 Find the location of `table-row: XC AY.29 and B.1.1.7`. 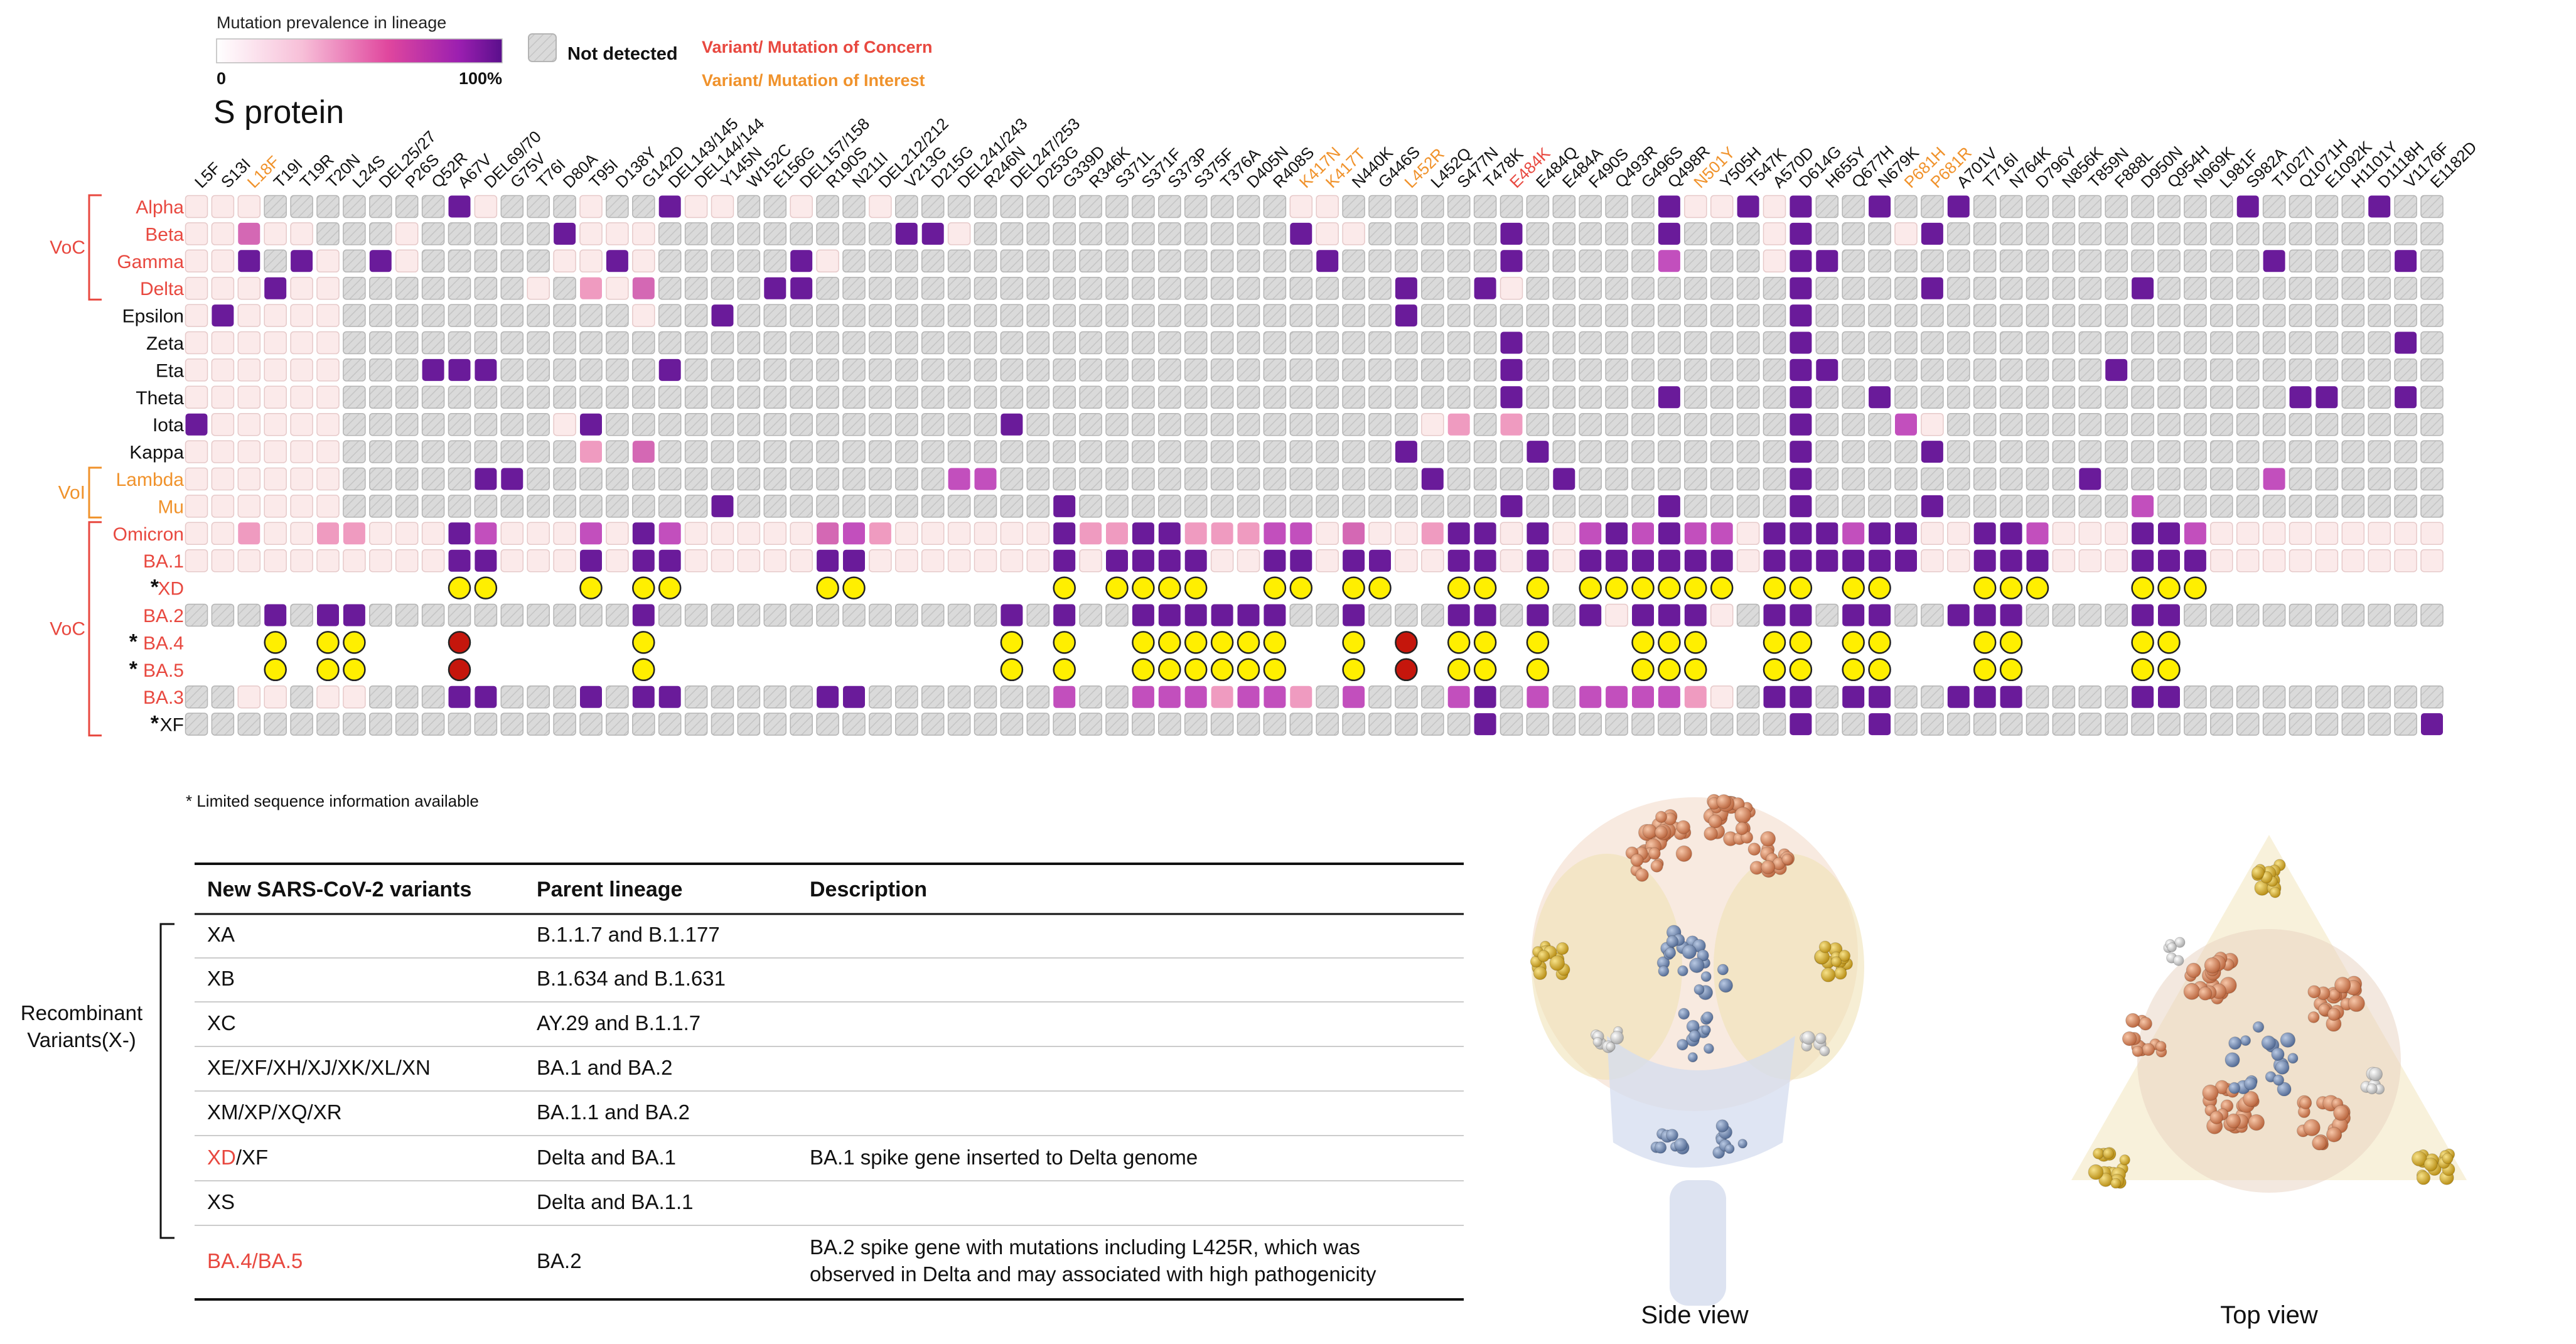

table-row: XC AY.29 and B.1.1.7 is located at coordinates (829, 1029).